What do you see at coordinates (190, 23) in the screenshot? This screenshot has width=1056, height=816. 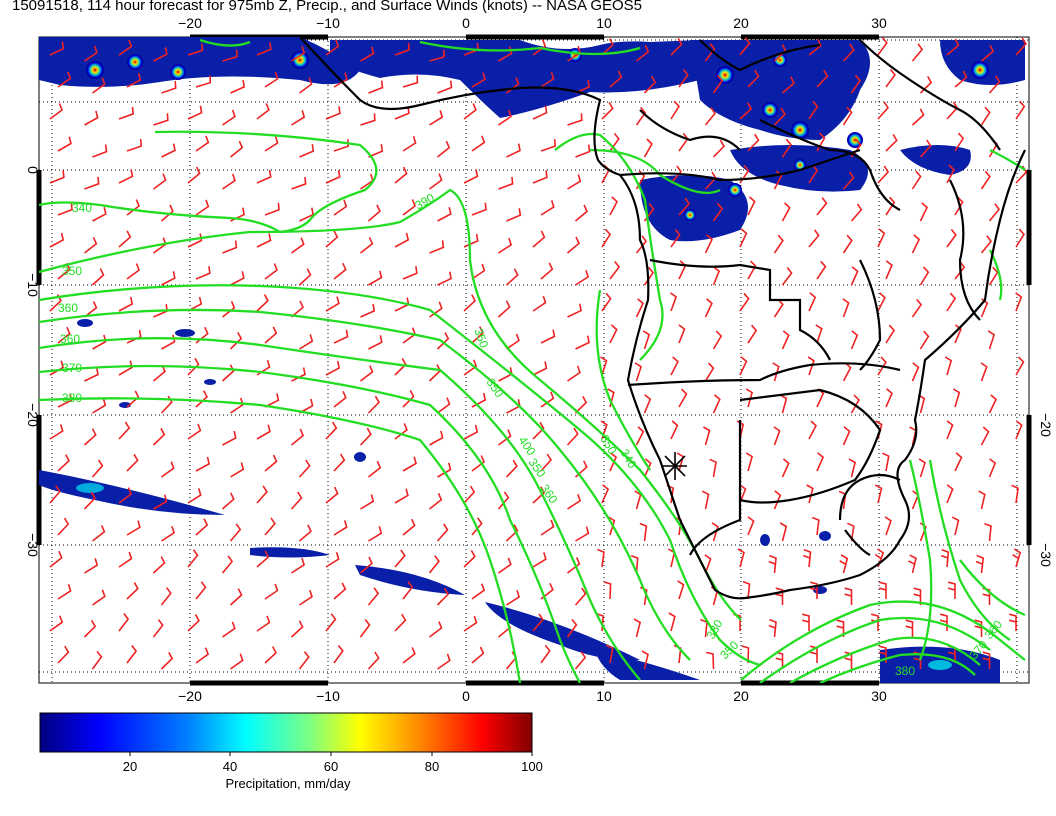 I see `lon-label-top: −20` at bounding box center [190, 23].